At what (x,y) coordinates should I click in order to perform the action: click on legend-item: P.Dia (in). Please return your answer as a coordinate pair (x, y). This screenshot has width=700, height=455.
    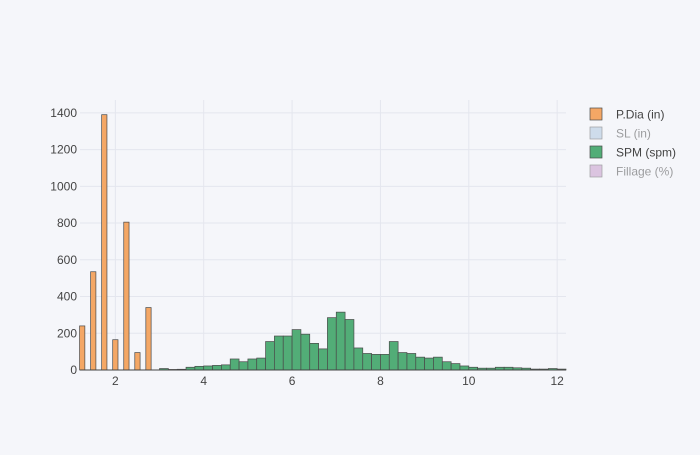
    Looking at the image, I should click on (626, 114).